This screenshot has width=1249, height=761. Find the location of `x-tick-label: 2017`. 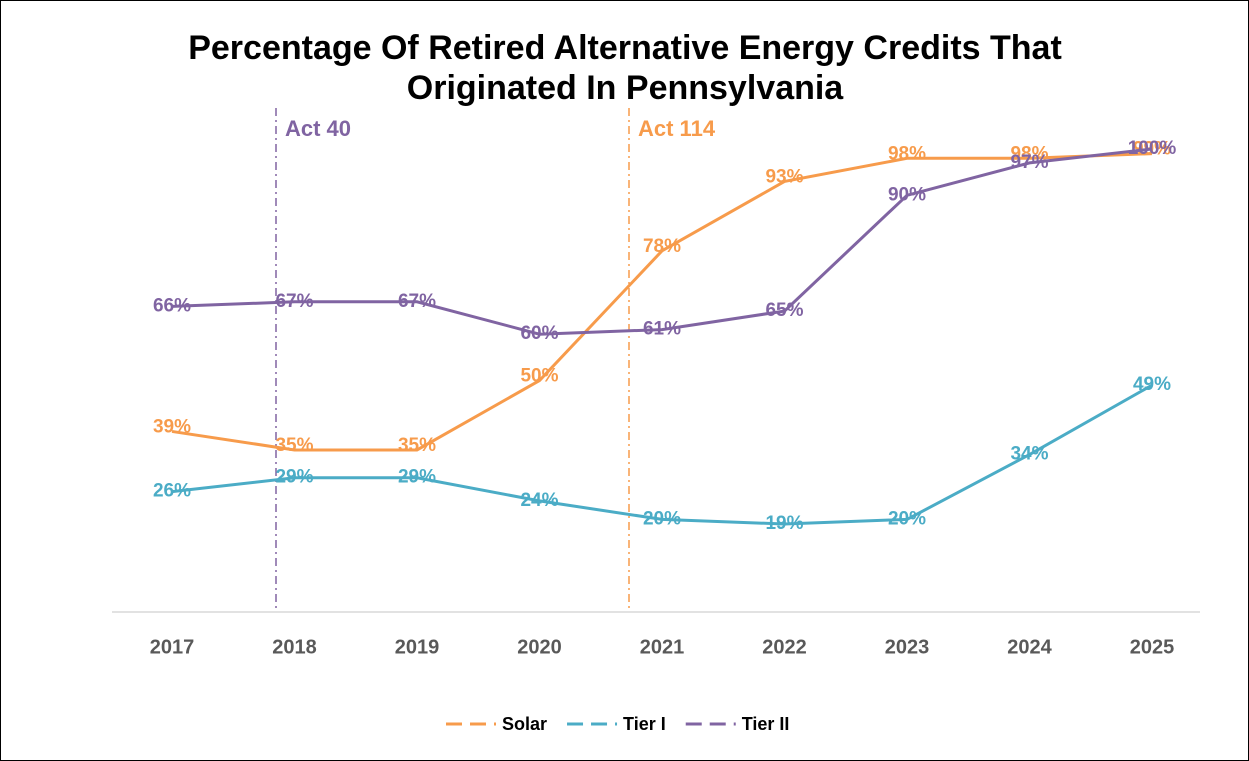

x-tick-label: 2017 is located at coordinates (172, 647).